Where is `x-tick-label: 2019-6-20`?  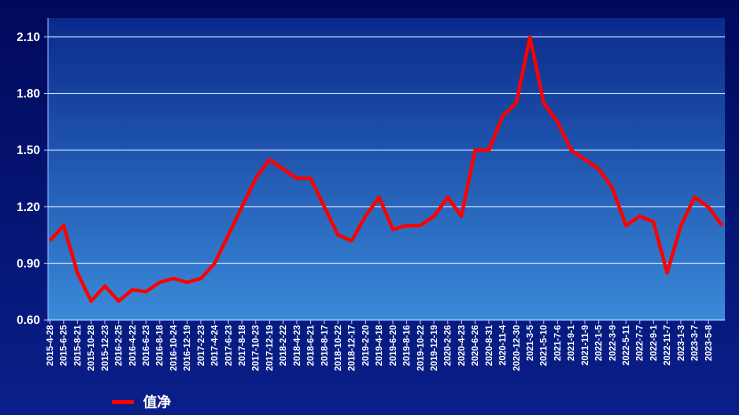
x-tick-label: 2019-6-20 is located at coordinates (393, 345).